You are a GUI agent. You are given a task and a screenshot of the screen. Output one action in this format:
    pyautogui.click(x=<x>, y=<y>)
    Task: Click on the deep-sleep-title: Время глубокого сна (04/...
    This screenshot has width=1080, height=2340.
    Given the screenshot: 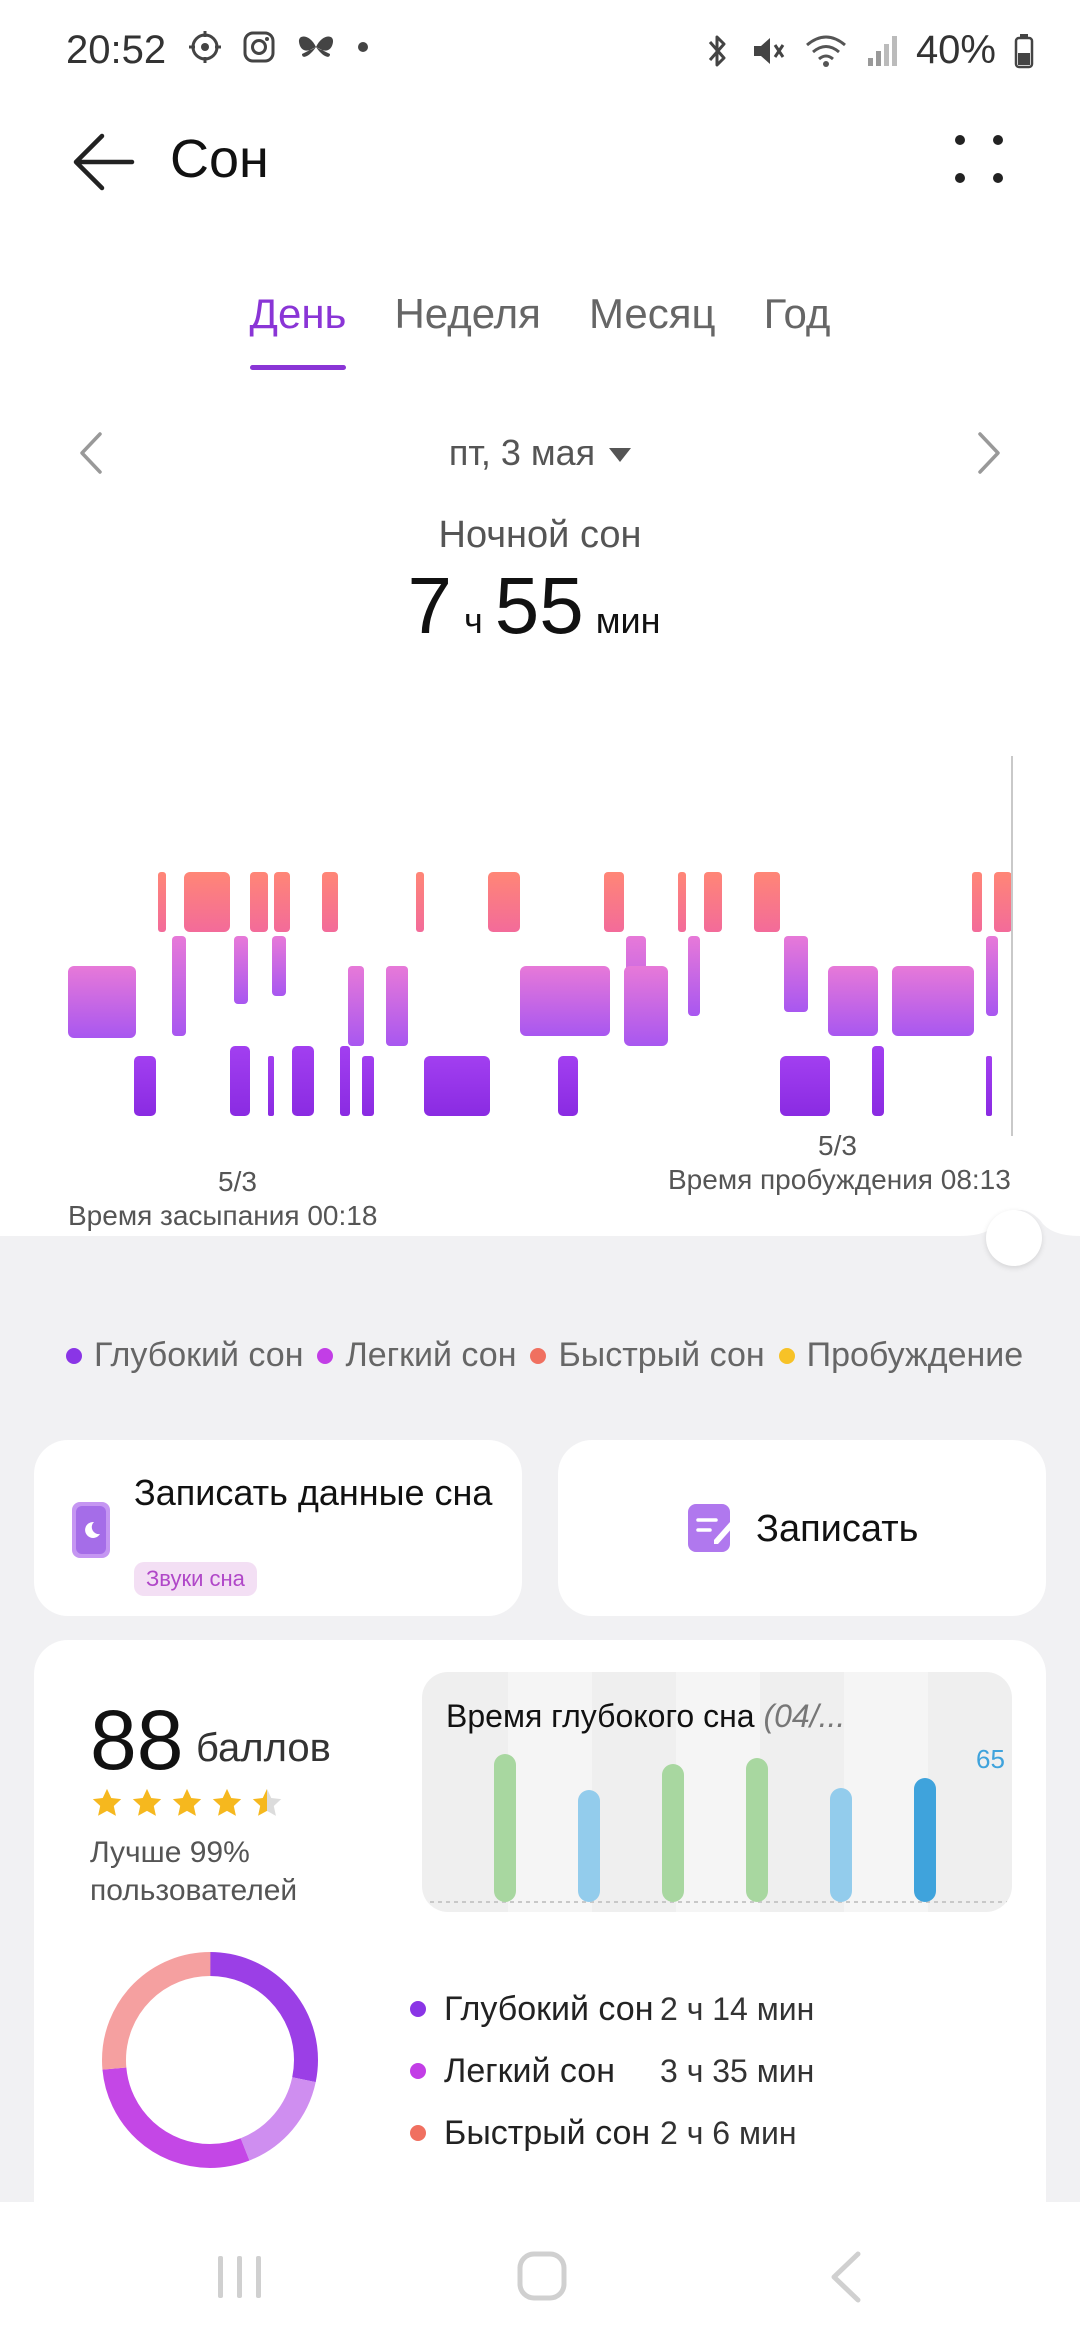 What is the action you would take?
    pyautogui.click(x=645, y=1716)
    